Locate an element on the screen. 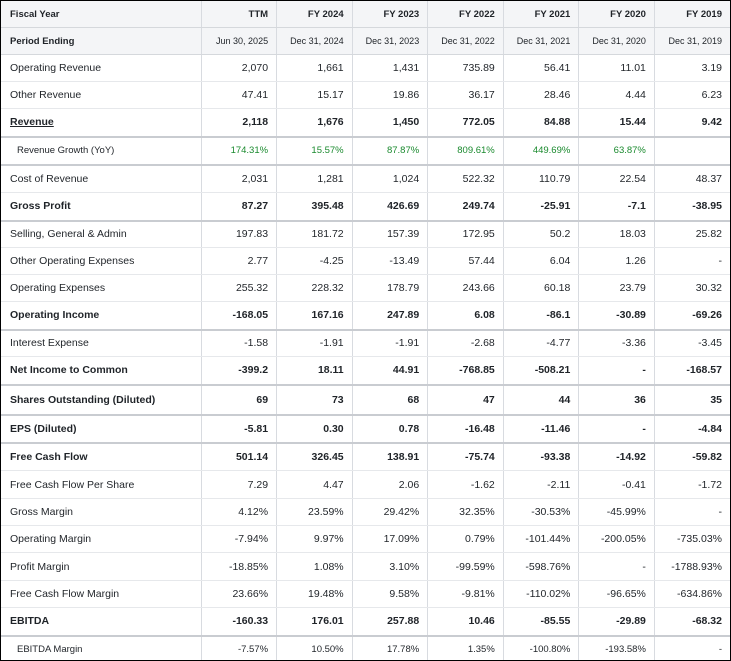 This screenshot has height=661, width=731. value-cell: -68.32 is located at coordinates (692, 622).